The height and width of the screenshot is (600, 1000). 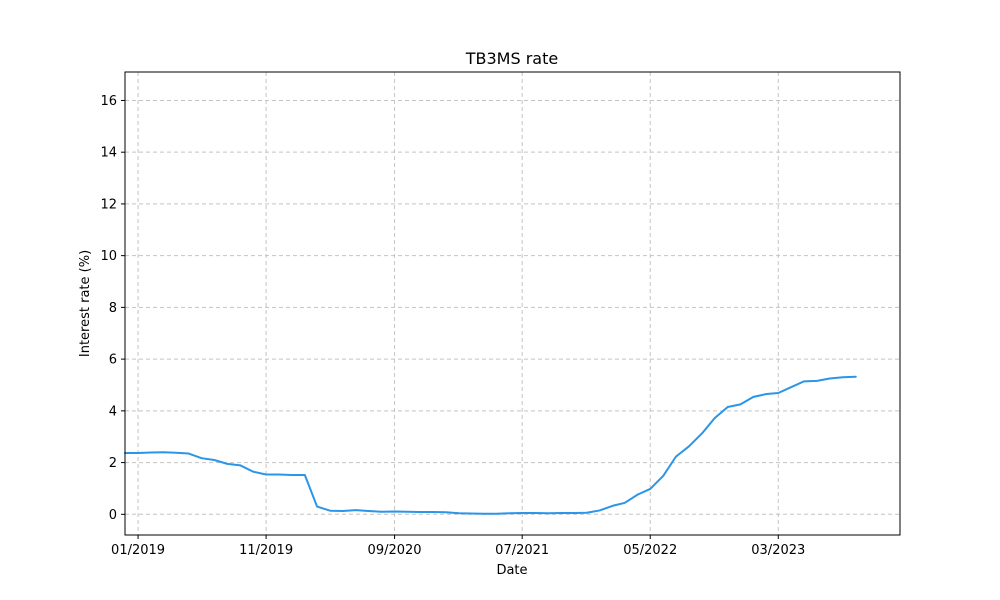 What do you see at coordinates (113, 463) in the screenshot?
I see `y-tick-label: 2` at bounding box center [113, 463].